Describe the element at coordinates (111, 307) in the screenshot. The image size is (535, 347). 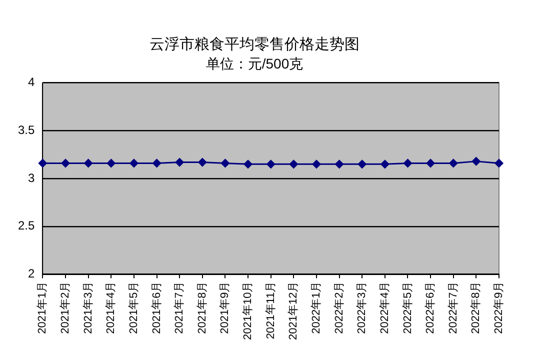
I see `x-tick-label: 2021年4月` at that location.